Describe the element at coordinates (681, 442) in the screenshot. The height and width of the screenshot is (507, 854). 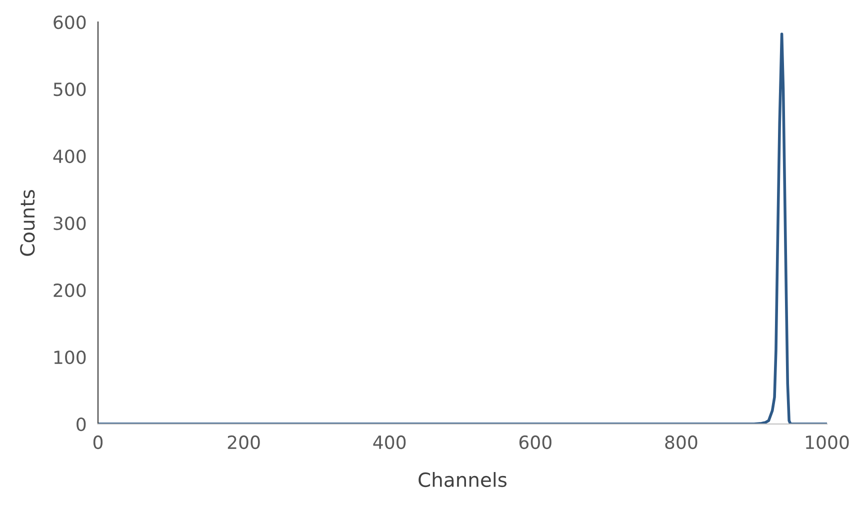
I see `x-tick-label: 800` at that location.